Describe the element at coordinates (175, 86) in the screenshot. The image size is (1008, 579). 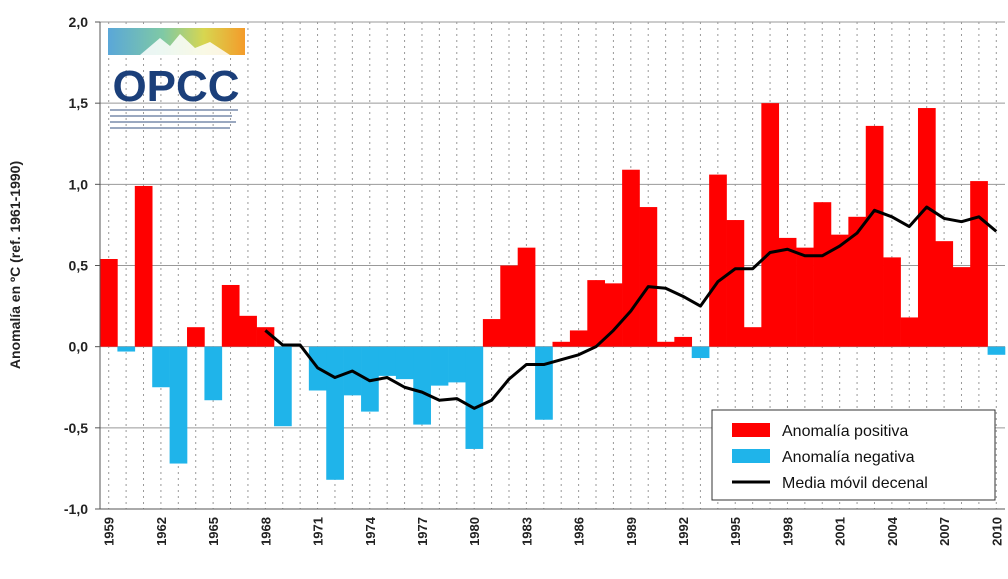
I see `logo-text: OPCC` at that location.